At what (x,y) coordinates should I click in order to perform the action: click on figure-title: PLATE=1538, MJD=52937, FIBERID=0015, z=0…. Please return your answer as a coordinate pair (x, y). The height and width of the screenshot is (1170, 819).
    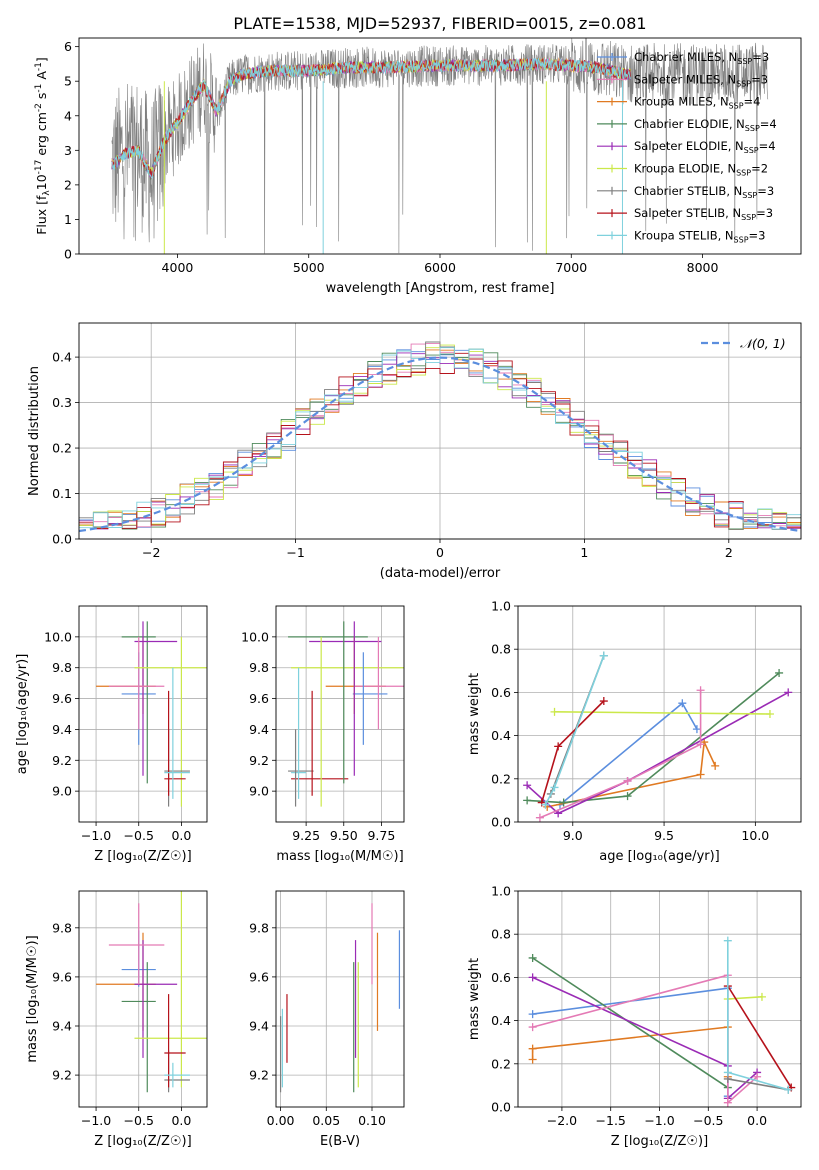
    Looking at the image, I should click on (439, 23).